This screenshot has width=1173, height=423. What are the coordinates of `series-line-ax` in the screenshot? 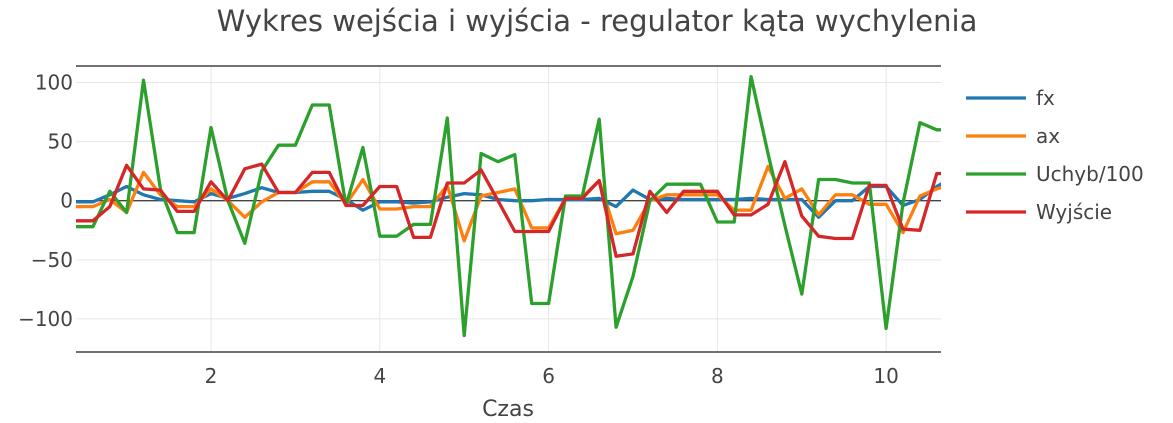 It's located at (508, 203).